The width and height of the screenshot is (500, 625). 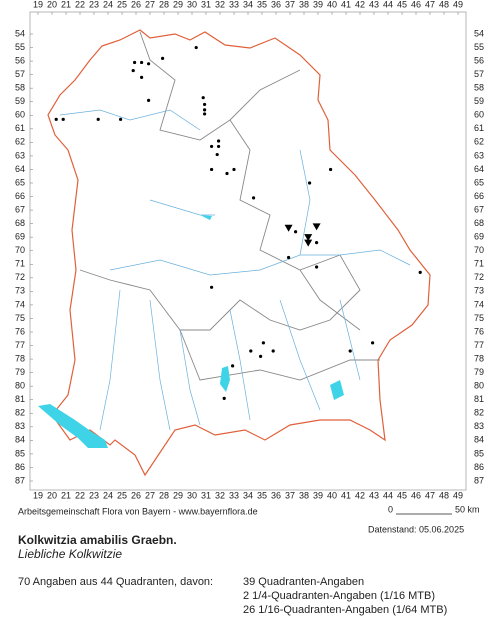 What do you see at coordinates (416, 495) in the screenshot?
I see `column-label: 46` at bounding box center [416, 495].